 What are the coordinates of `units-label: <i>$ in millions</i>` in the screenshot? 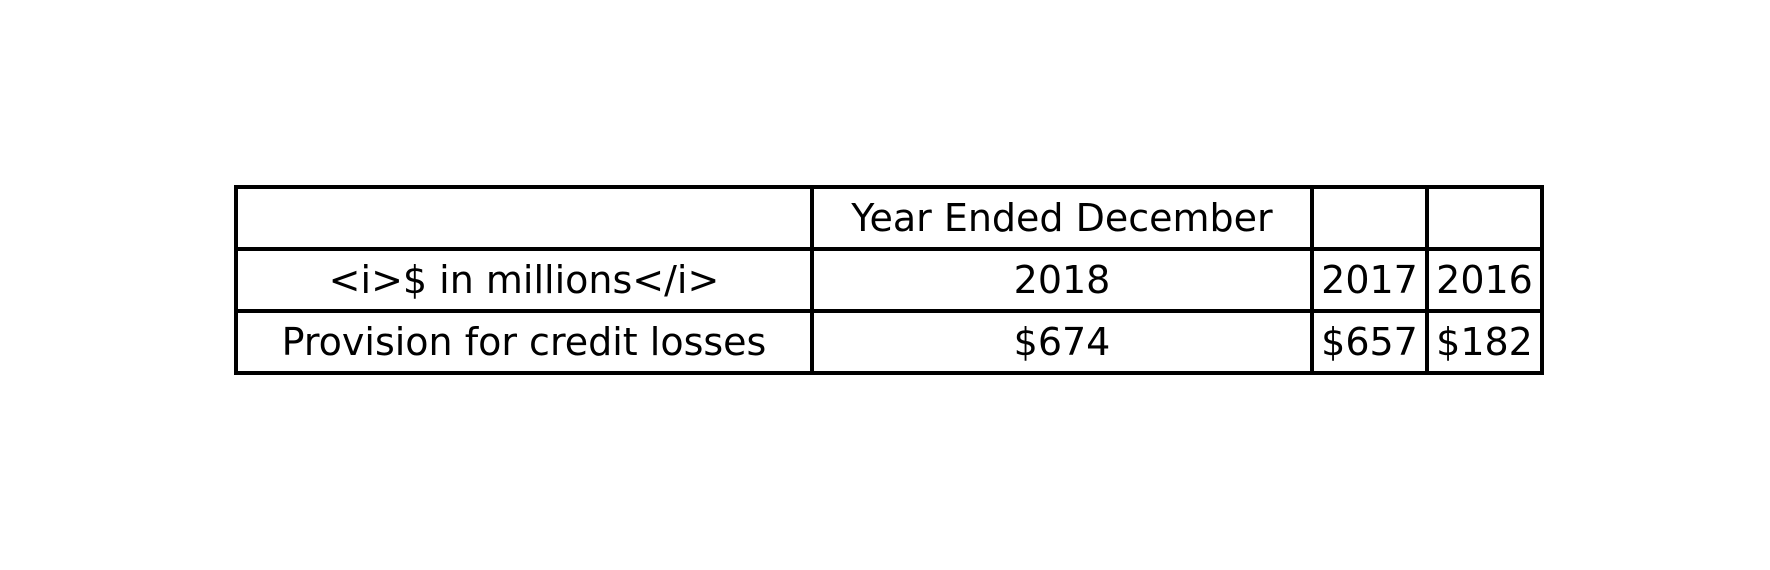 It's located at (524, 280).